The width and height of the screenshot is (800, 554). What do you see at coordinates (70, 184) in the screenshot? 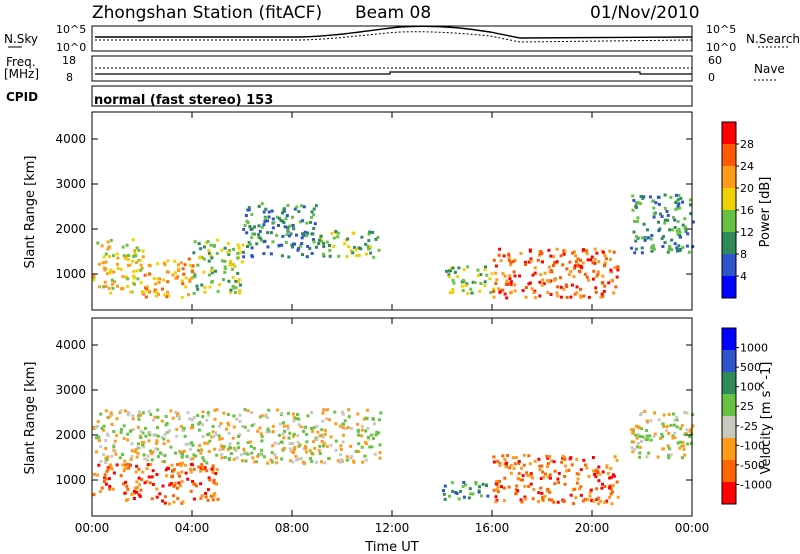
I see `y-tick-label: 3000` at bounding box center [70, 184].